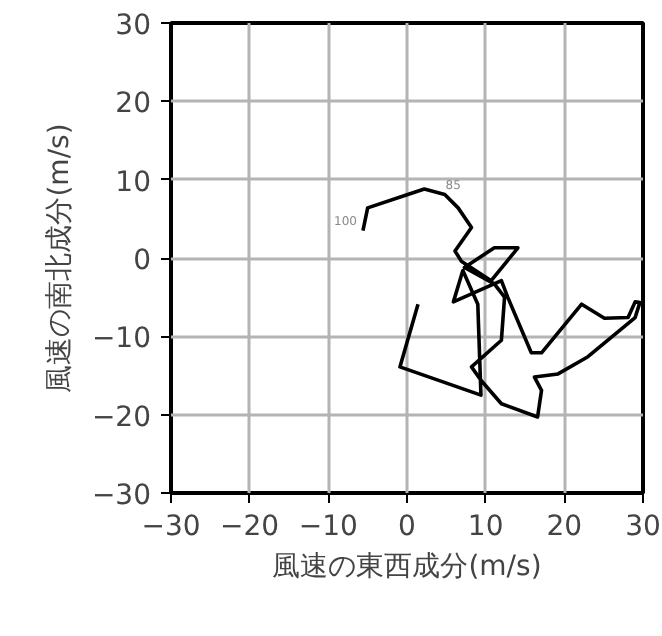 The width and height of the screenshot is (662, 636). I want to click on x-axis-title: 風速の東西成分(m/s), so click(407, 567).